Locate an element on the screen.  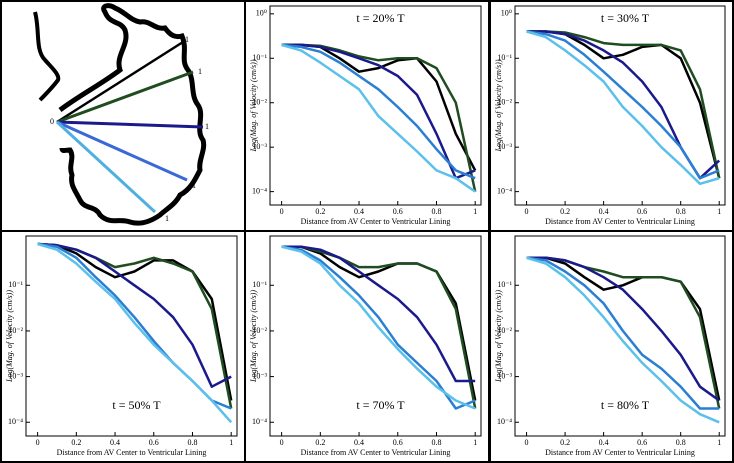
chart-title: t = 80% T is located at coordinates (625, 405).